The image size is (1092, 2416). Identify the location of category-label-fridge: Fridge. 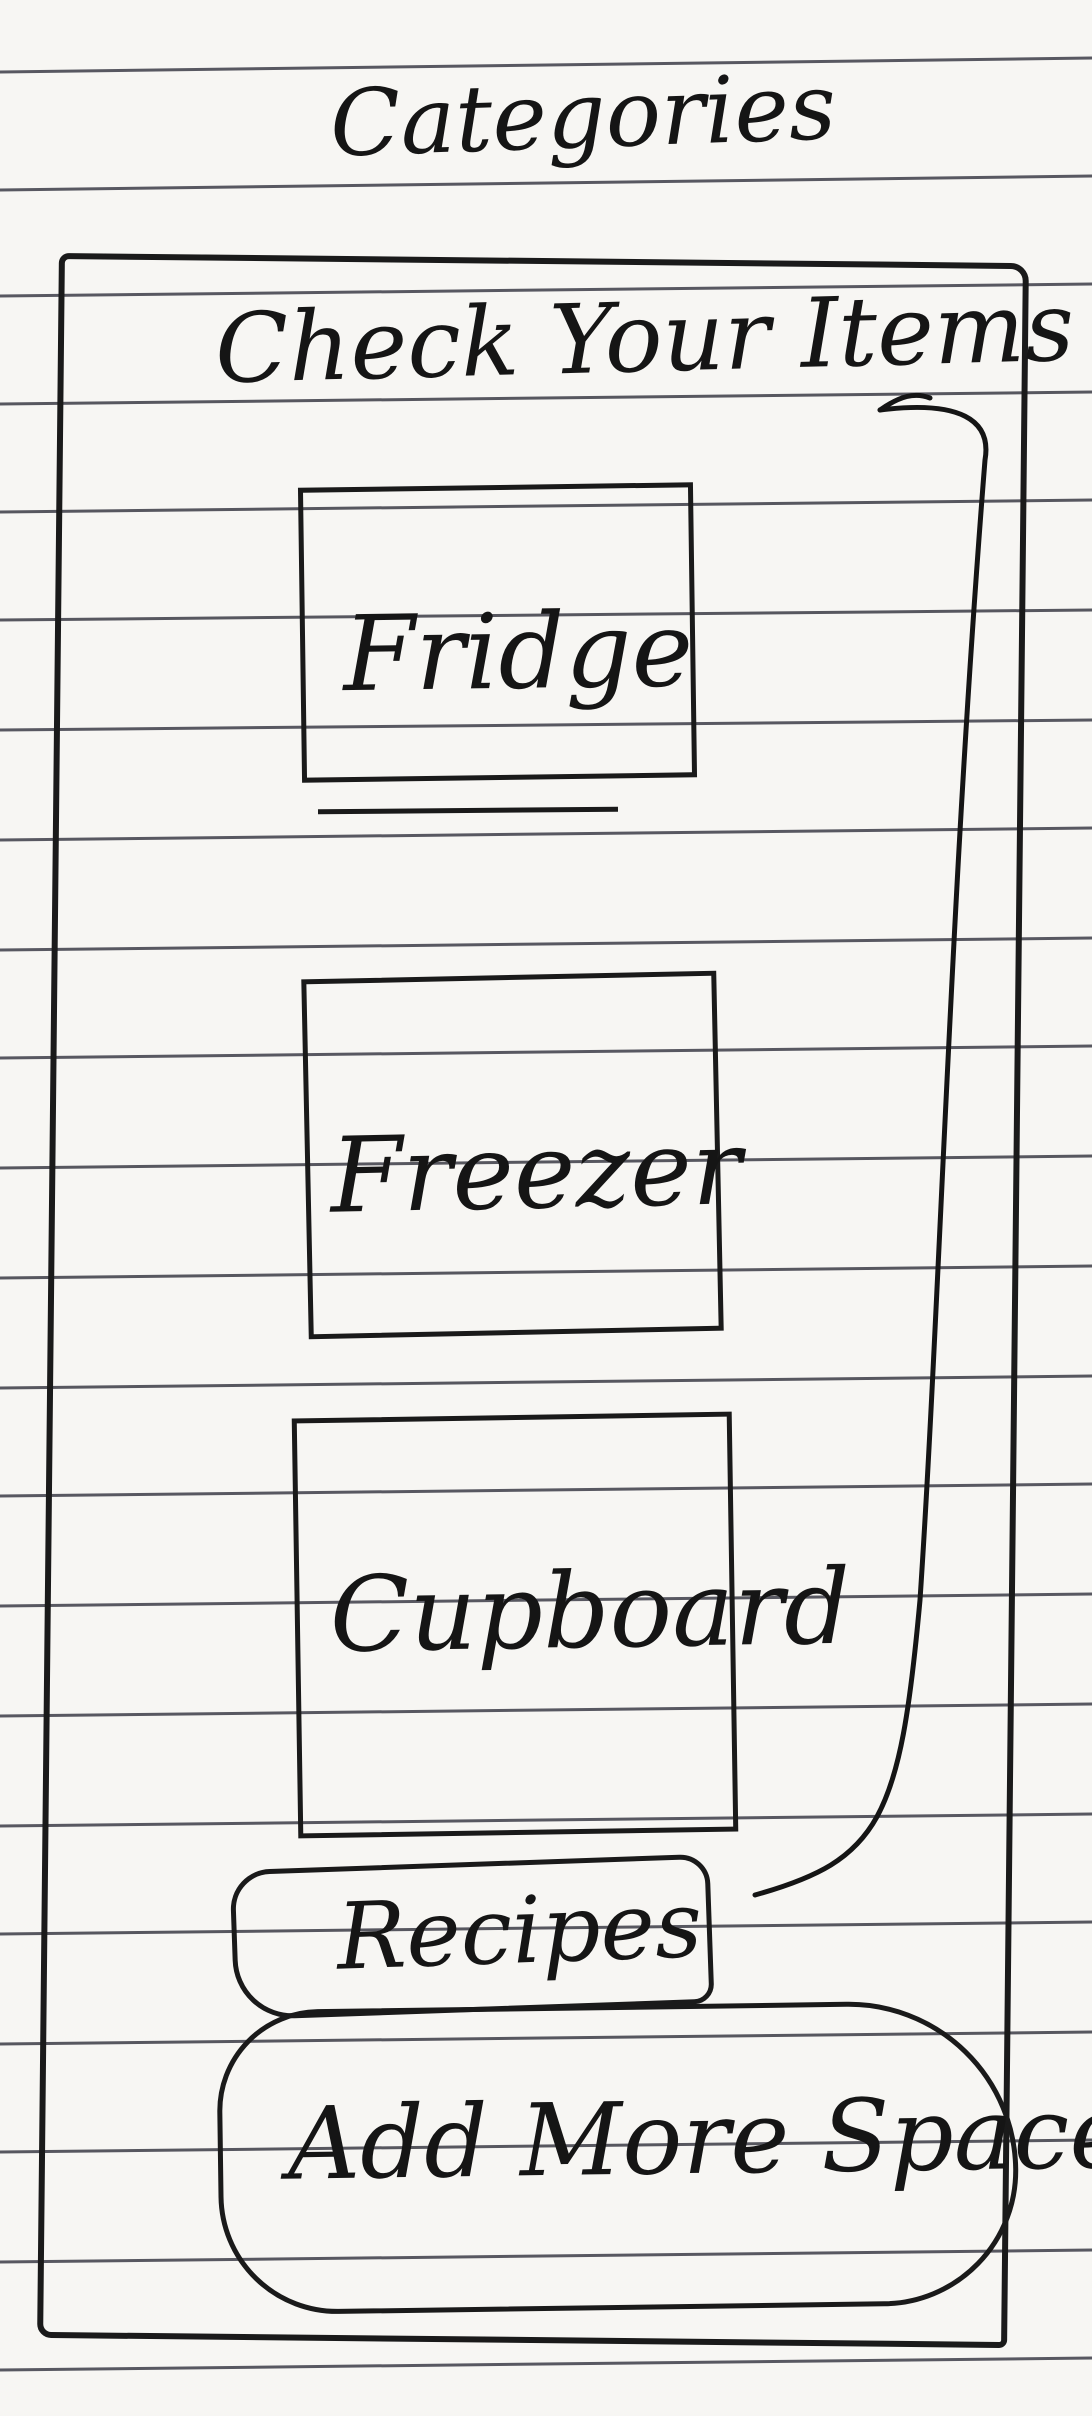
(518, 652).